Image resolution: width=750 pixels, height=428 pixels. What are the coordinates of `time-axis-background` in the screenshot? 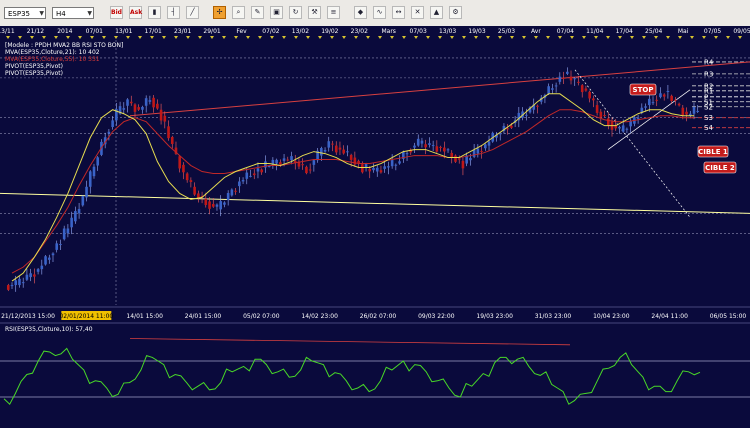 It's located at (375, 314).